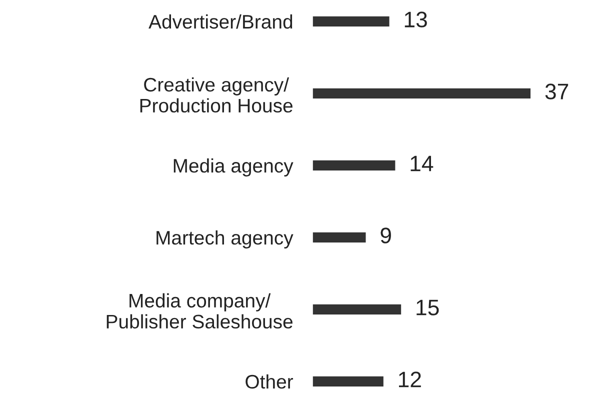 The height and width of the screenshot is (403, 605). I want to click on y-tick-label: Media agency, so click(234, 167).